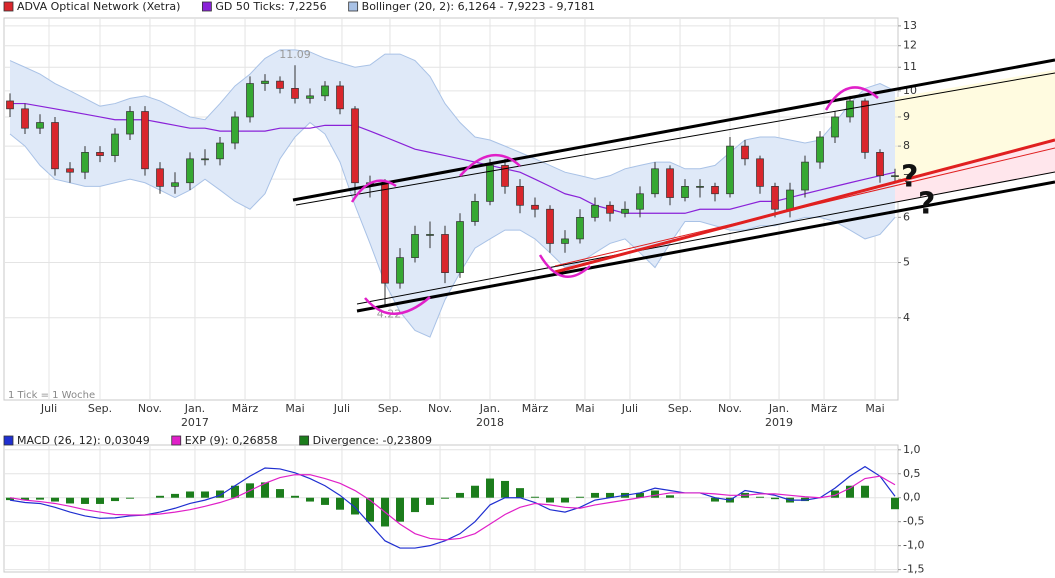 The width and height of the screenshot is (1055, 578). What do you see at coordinates (913, 569) in the screenshot?
I see `y-tick-label: -1,5` at bounding box center [913, 569].